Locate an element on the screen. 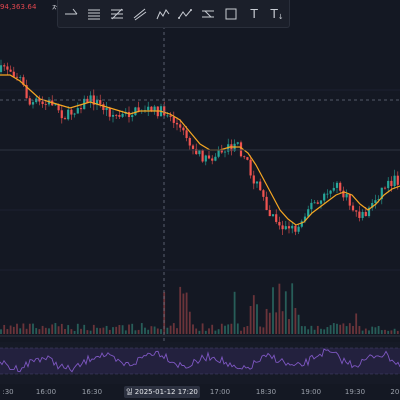 Image resolution: width=400 pixels, height=400 pixels. trendline-tool is located at coordinates (140, 14).